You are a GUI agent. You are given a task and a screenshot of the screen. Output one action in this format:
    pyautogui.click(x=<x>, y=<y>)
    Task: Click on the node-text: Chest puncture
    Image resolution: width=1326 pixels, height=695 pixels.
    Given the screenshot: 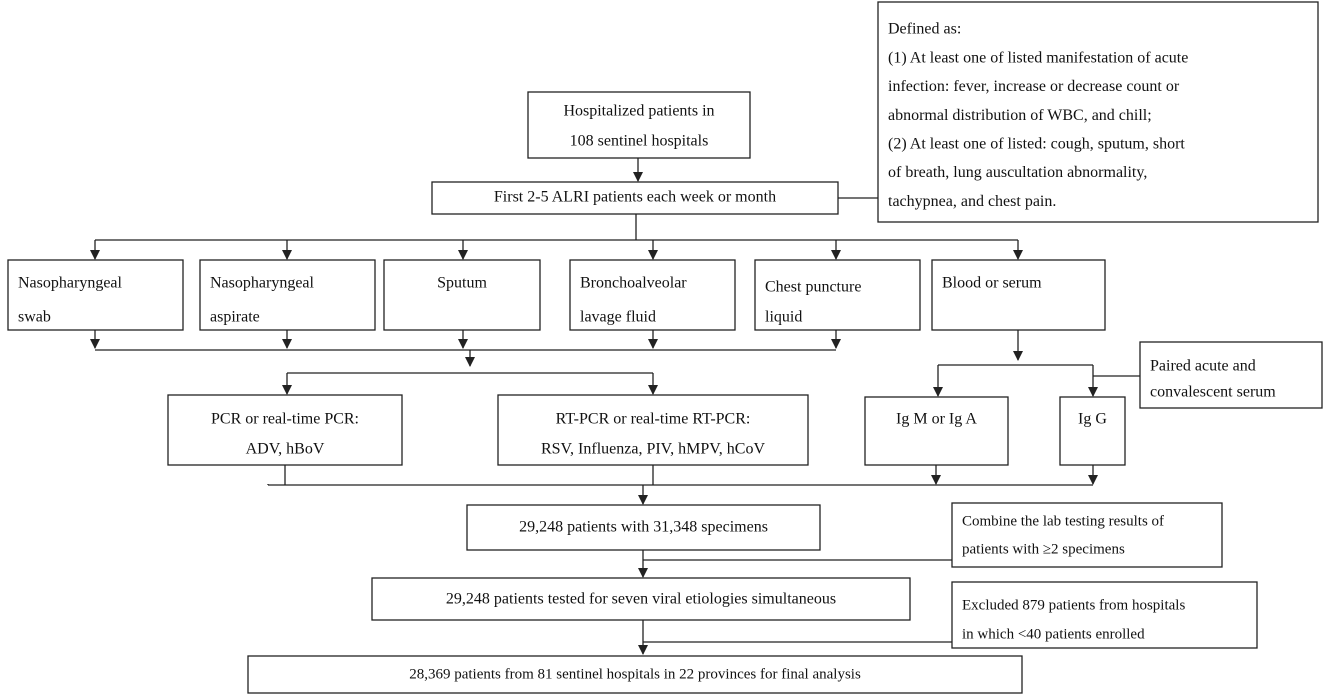 What is the action you would take?
    pyautogui.click(x=813, y=287)
    